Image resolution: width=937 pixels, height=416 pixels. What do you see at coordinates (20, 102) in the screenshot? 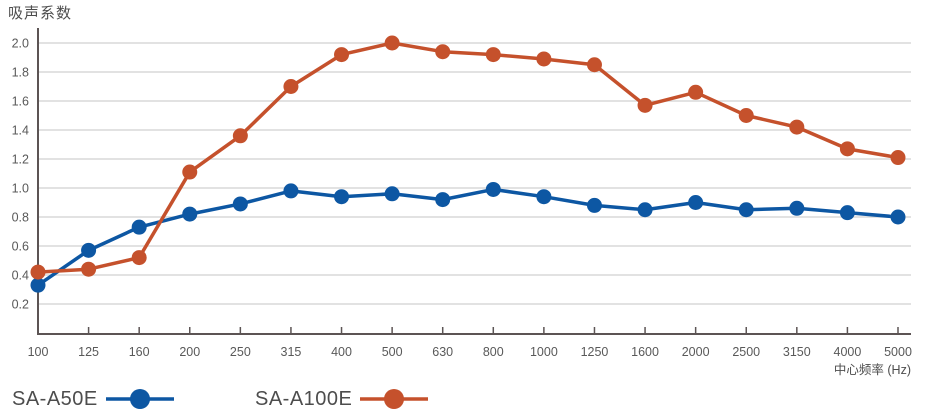
I see `y-tick-label: 1.6` at bounding box center [20, 102].